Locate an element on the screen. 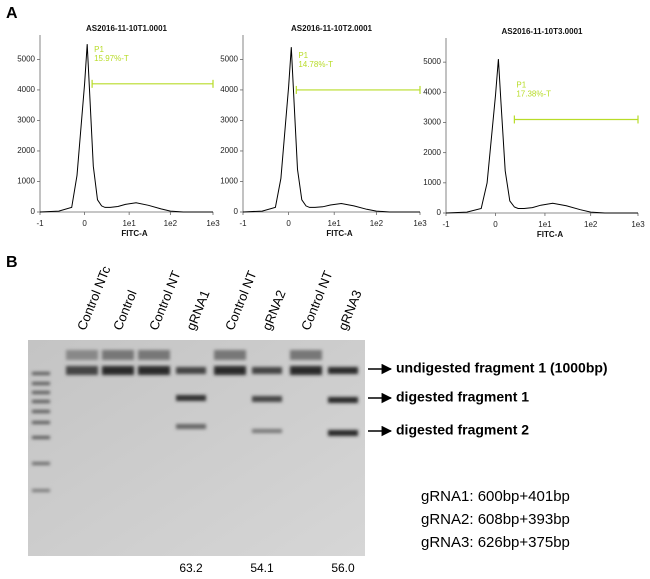 This screenshot has width=650, height=579. cleavage-value: 63.2 is located at coordinates (191, 568).